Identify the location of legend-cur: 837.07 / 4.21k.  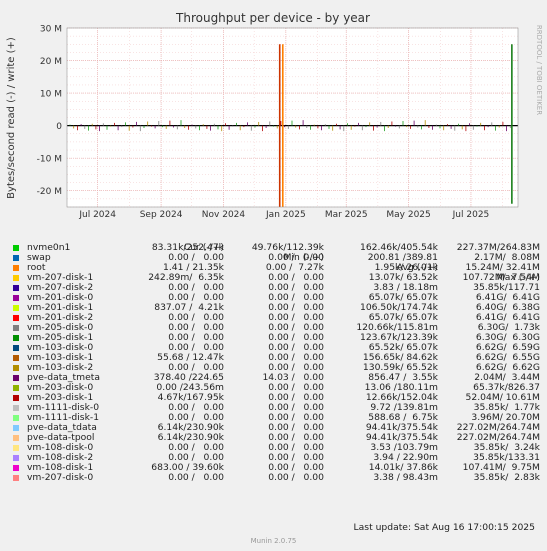
(189, 307).